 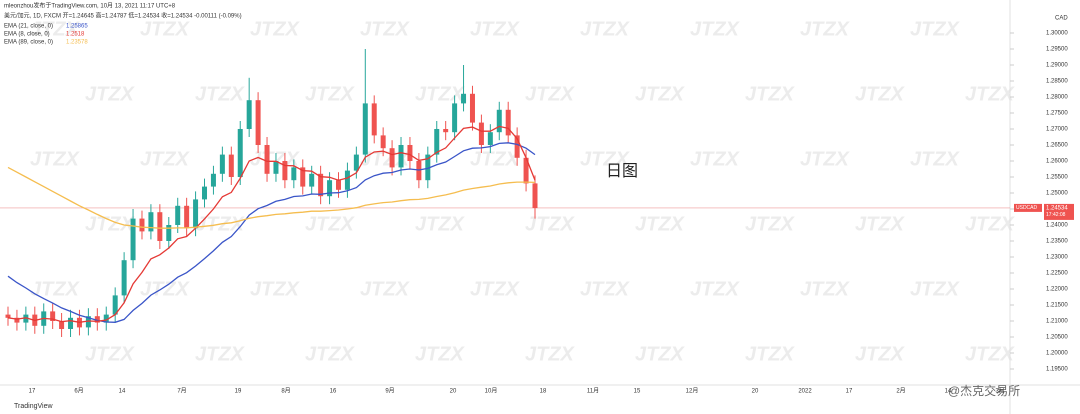 What do you see at coordinates (491, 391) in the screenshot?
I see `x-tick-label: 10月` at bounding box center [491, 391].